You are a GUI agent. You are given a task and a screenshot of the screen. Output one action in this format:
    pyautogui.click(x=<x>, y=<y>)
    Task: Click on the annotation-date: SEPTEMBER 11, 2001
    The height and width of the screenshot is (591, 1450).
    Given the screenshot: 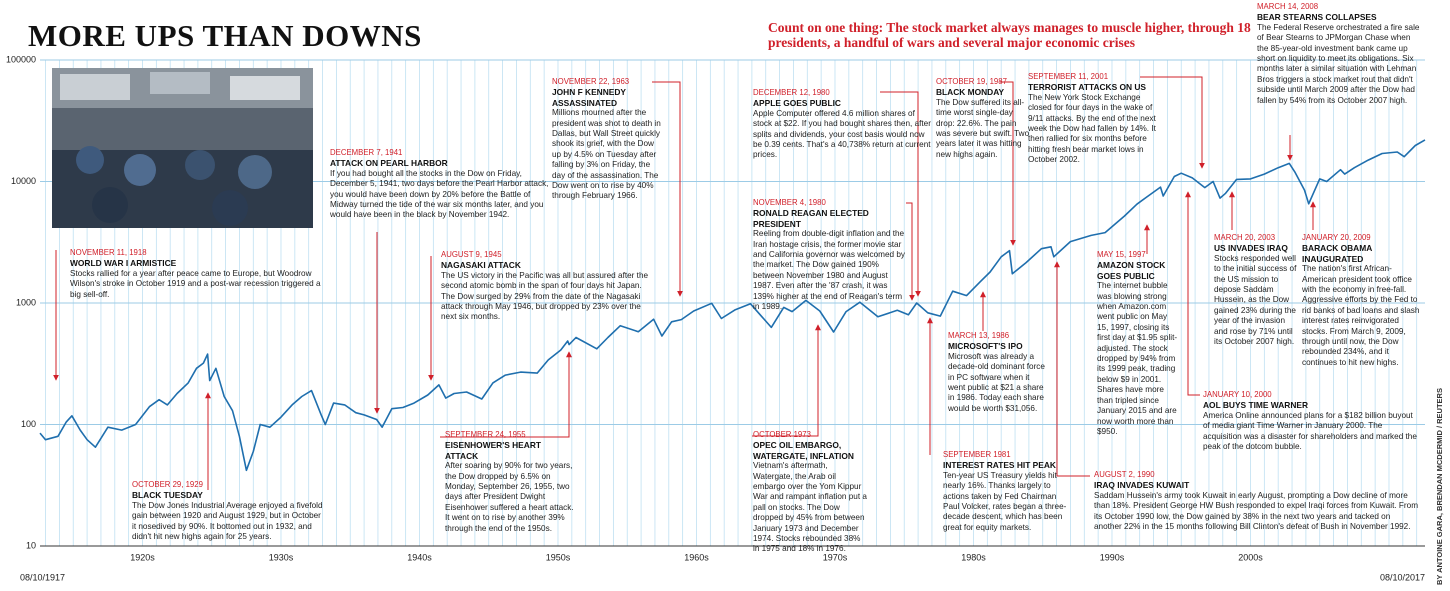 What is the action you would take?
    pyautogui.click(x=1068, y=76)
    